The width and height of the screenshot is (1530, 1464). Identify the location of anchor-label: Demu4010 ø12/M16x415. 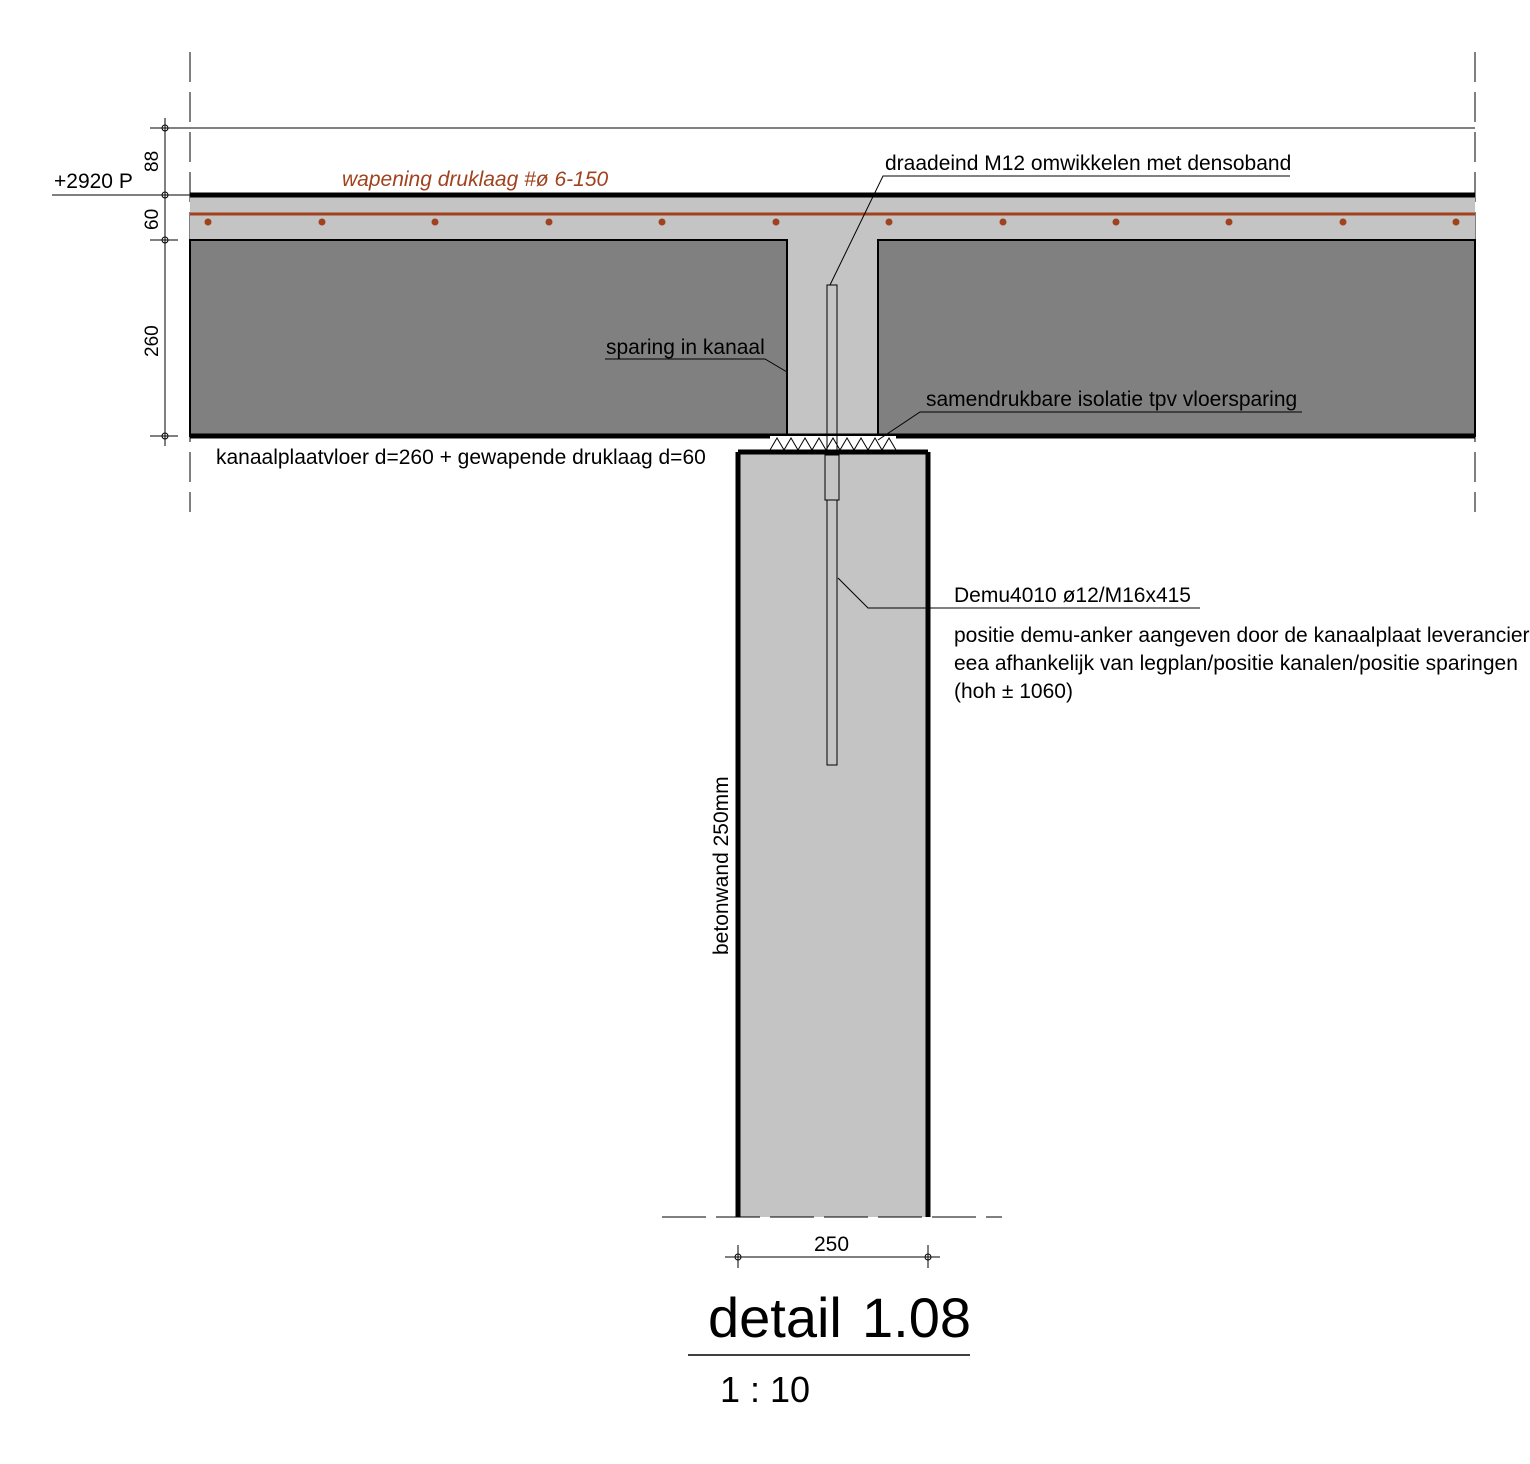
(1072, 595).